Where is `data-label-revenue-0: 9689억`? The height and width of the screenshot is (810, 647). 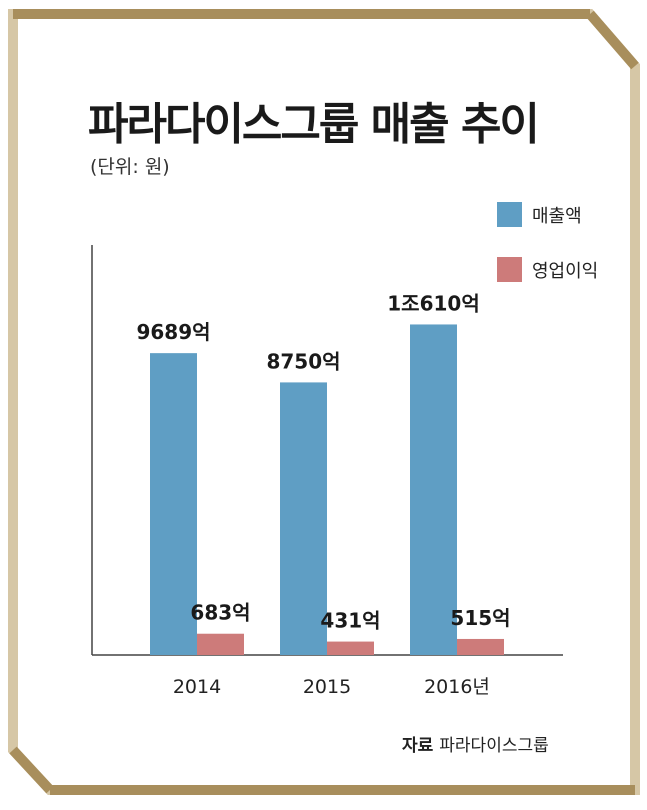
data-label-revenue-0: 9689억 is located at coordinates (173, 332).